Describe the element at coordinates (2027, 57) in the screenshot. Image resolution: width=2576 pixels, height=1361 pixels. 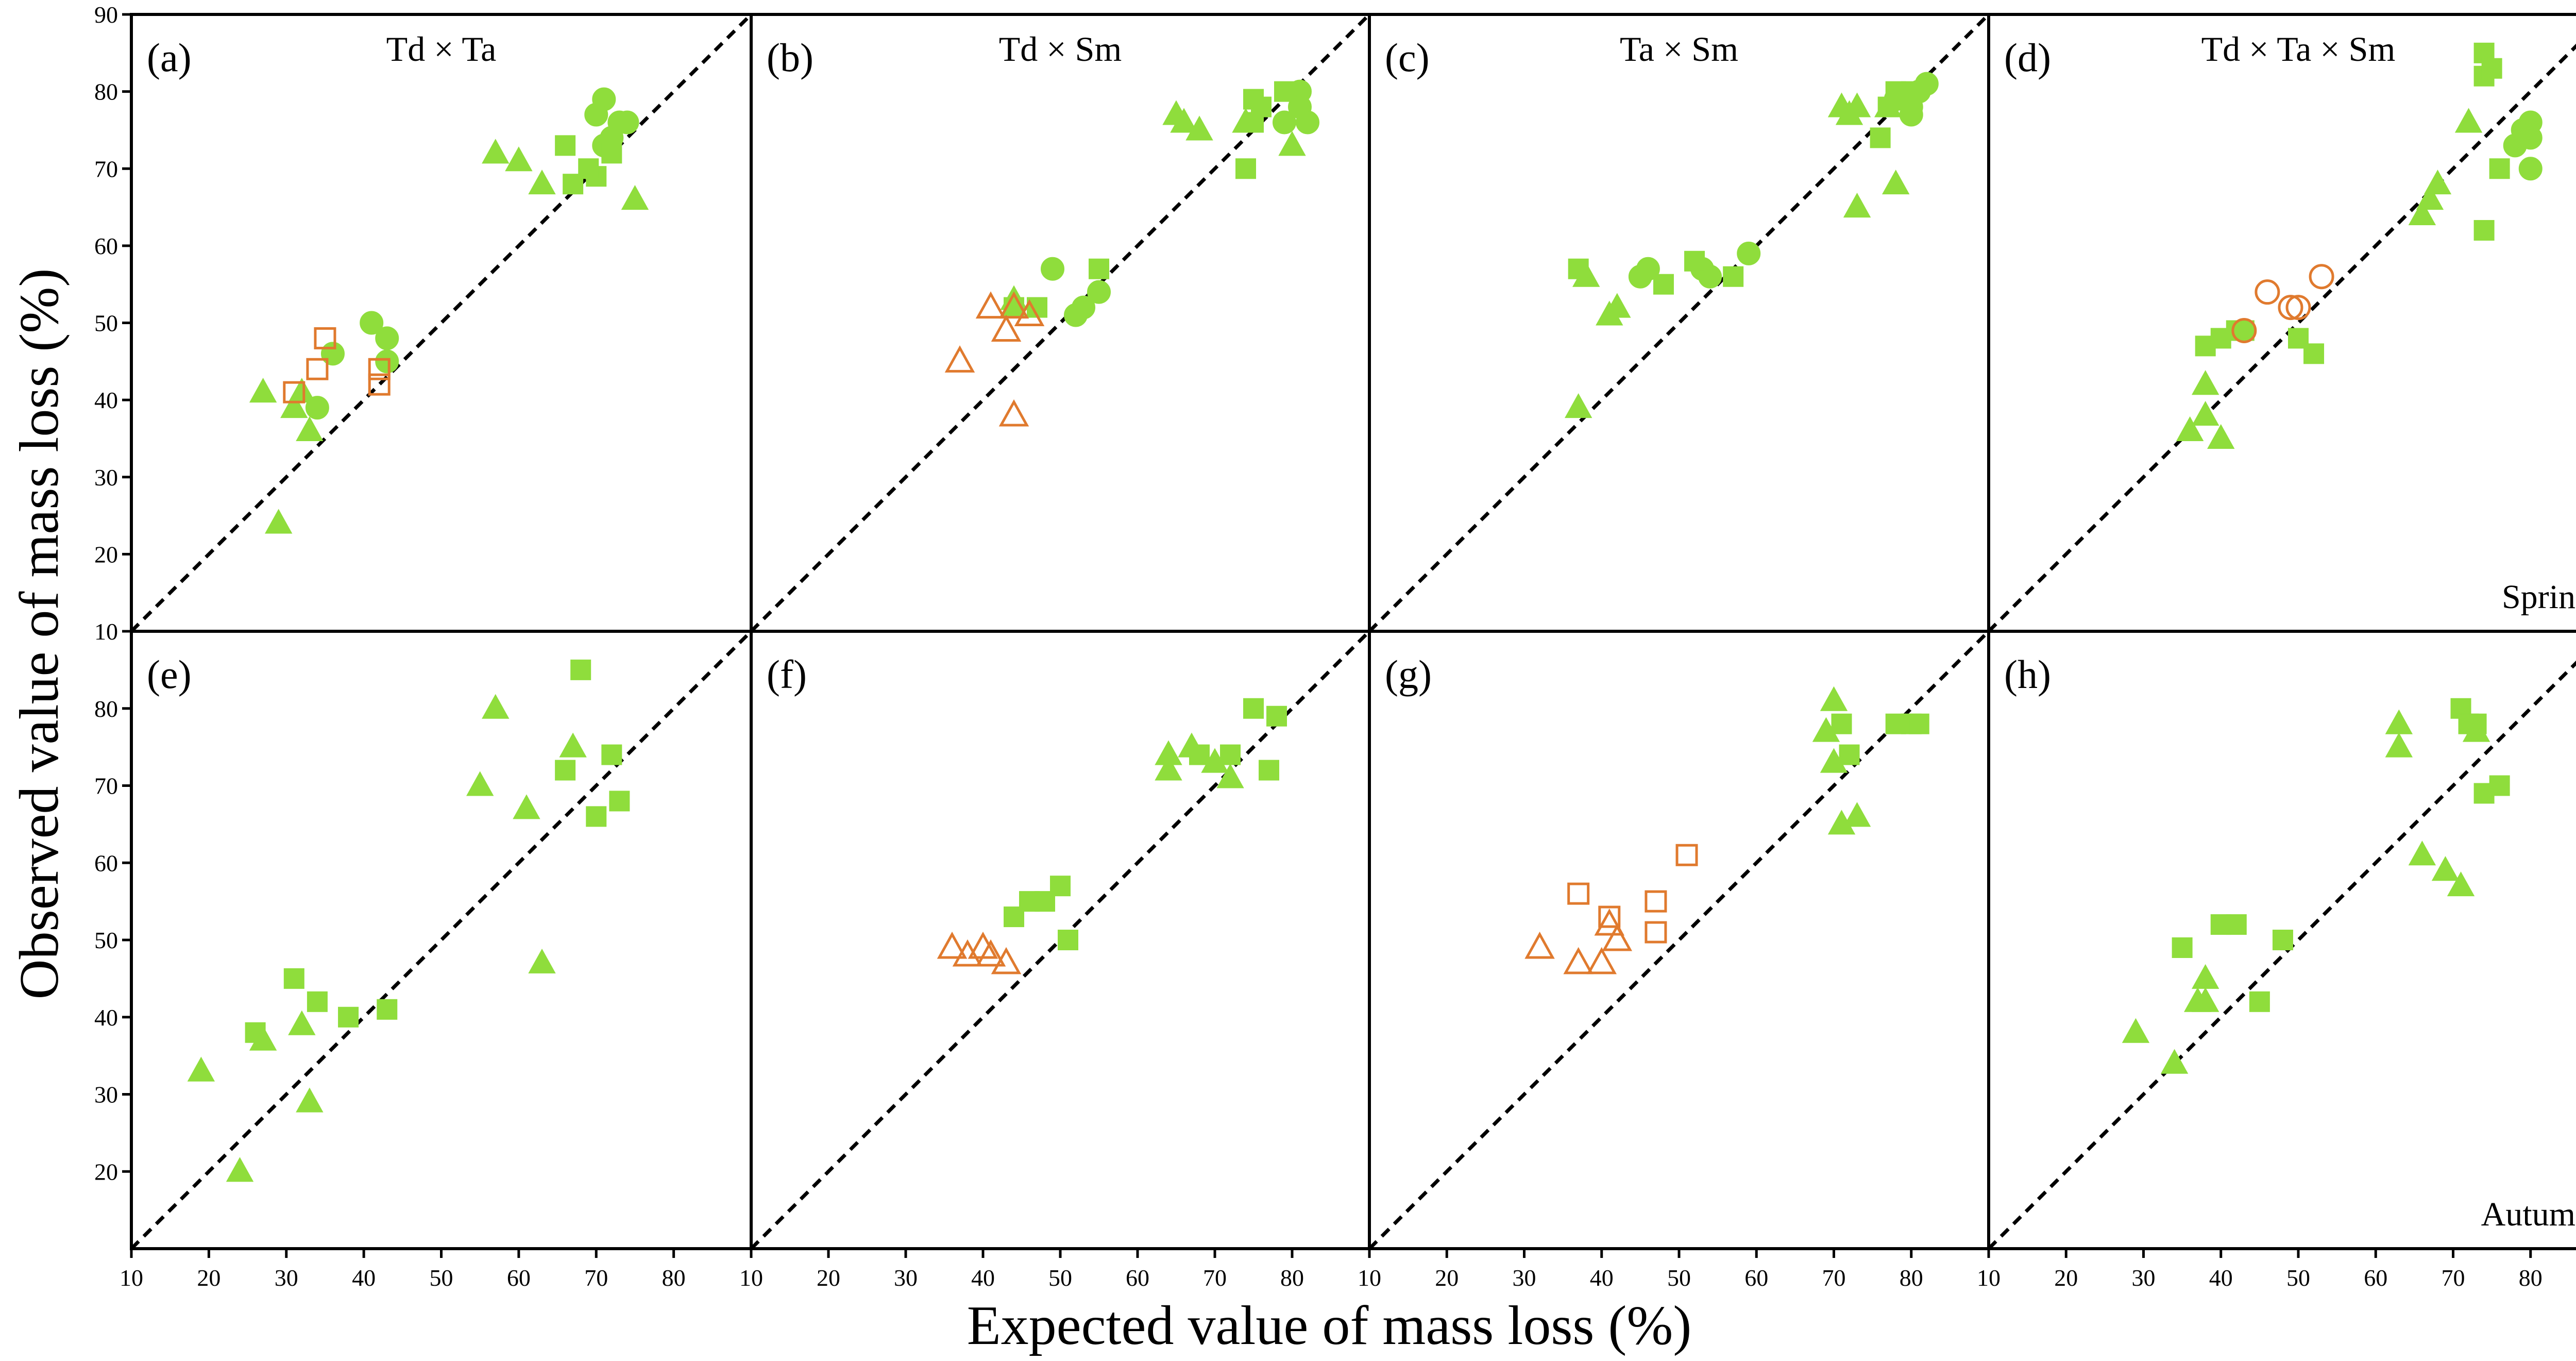
I see `panel-label: (d)` at that location.